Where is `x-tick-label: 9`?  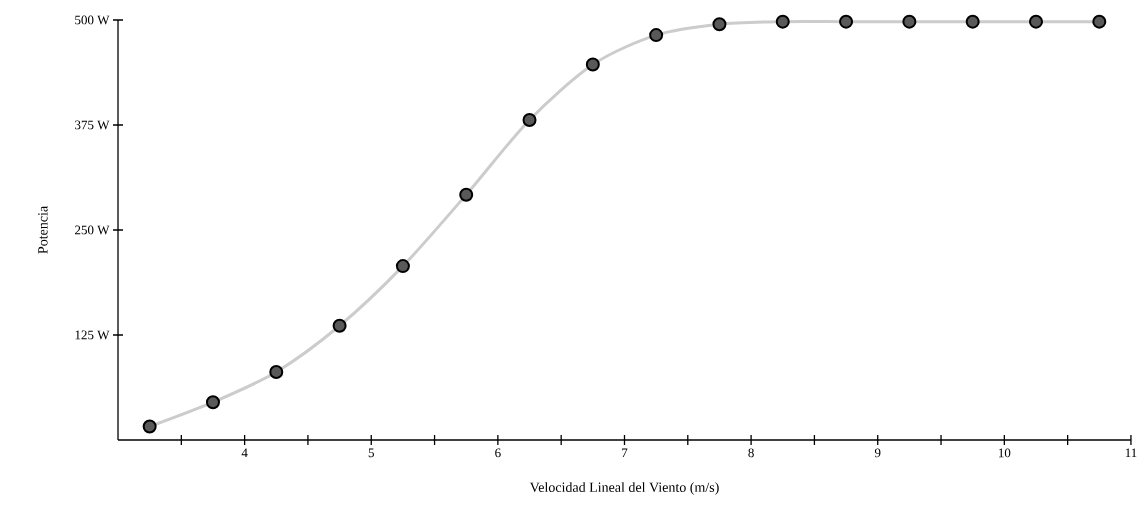 x-tick-label: 9 is located at coordinates (877, 453).